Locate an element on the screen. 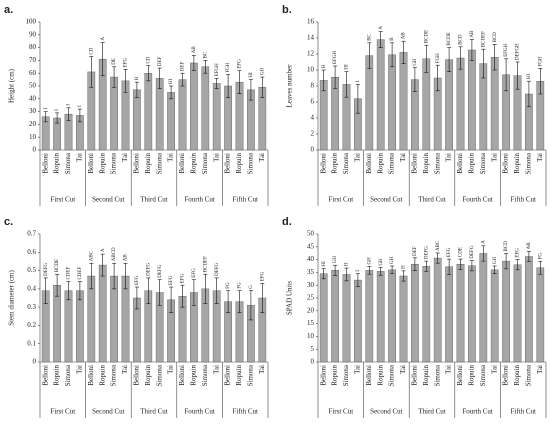 Image resolution: width=550 pixels, height=424 pixels. y-tick-label: 70 is located at coordinates (33, 60).